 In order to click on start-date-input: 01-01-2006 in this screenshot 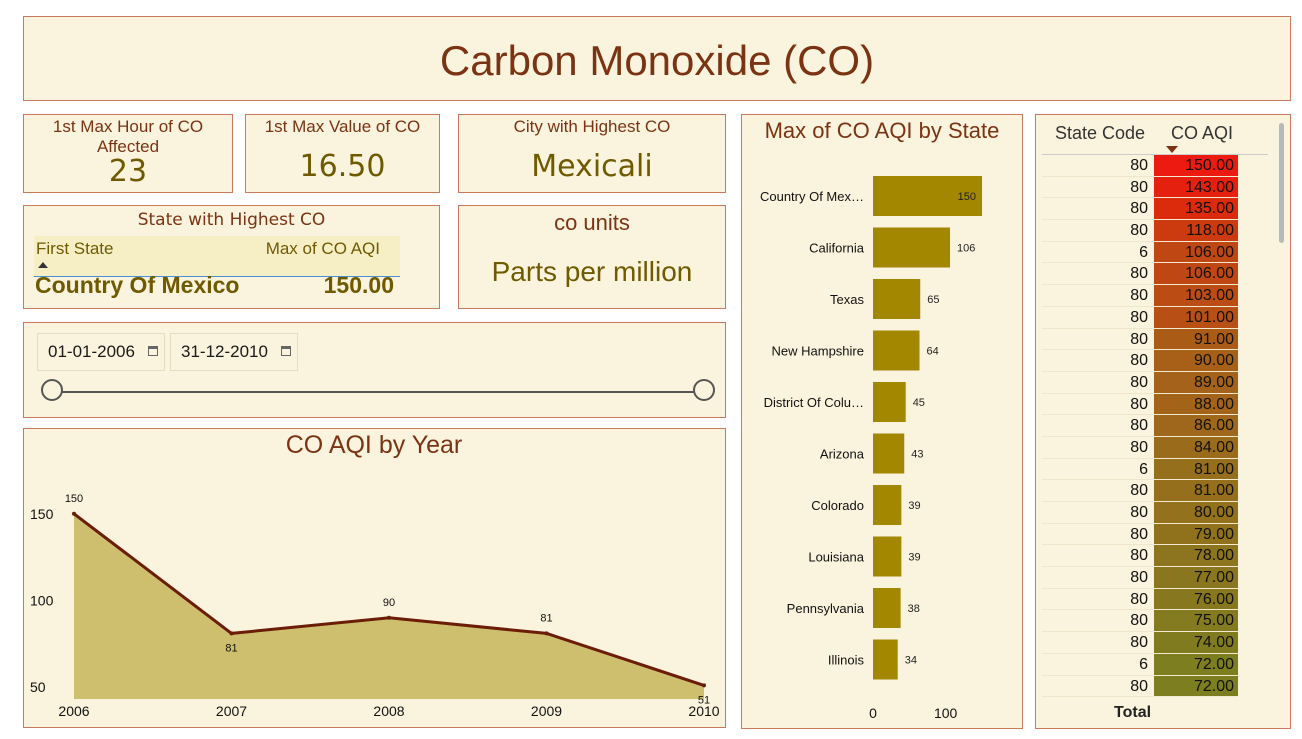, I will do `click(101, 352)`.